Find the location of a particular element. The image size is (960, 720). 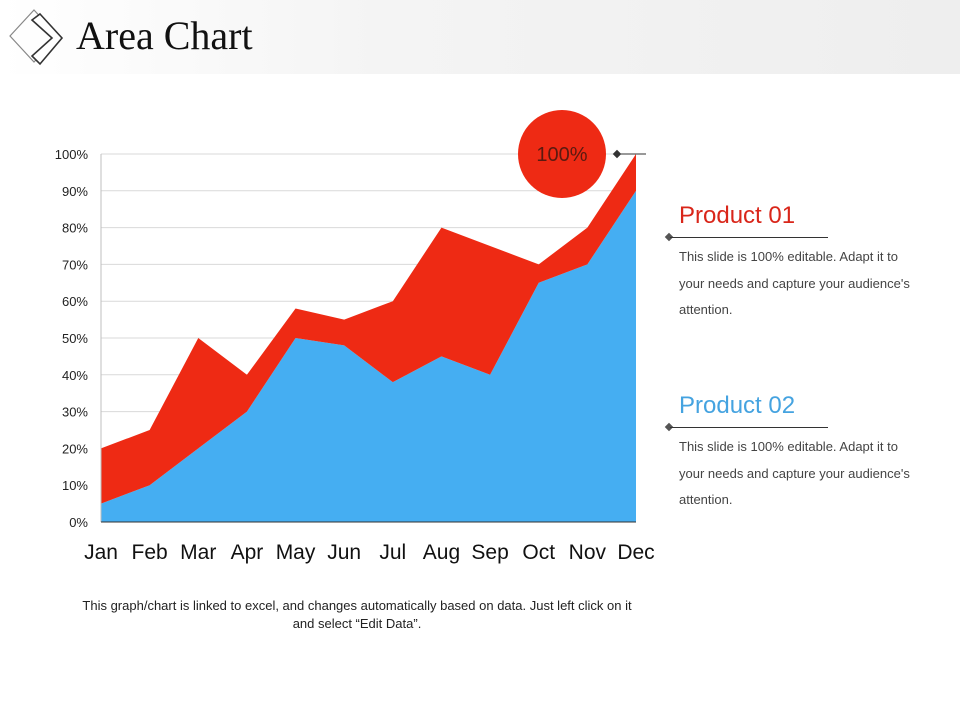

product-02-divider is located at coordinates (749, 427).